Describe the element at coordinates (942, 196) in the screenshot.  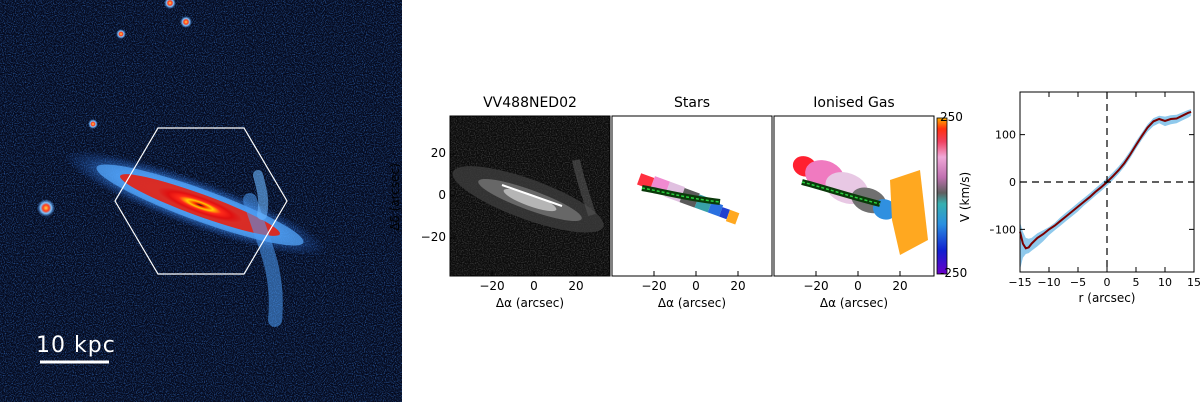
I see `colorbar` at that location.